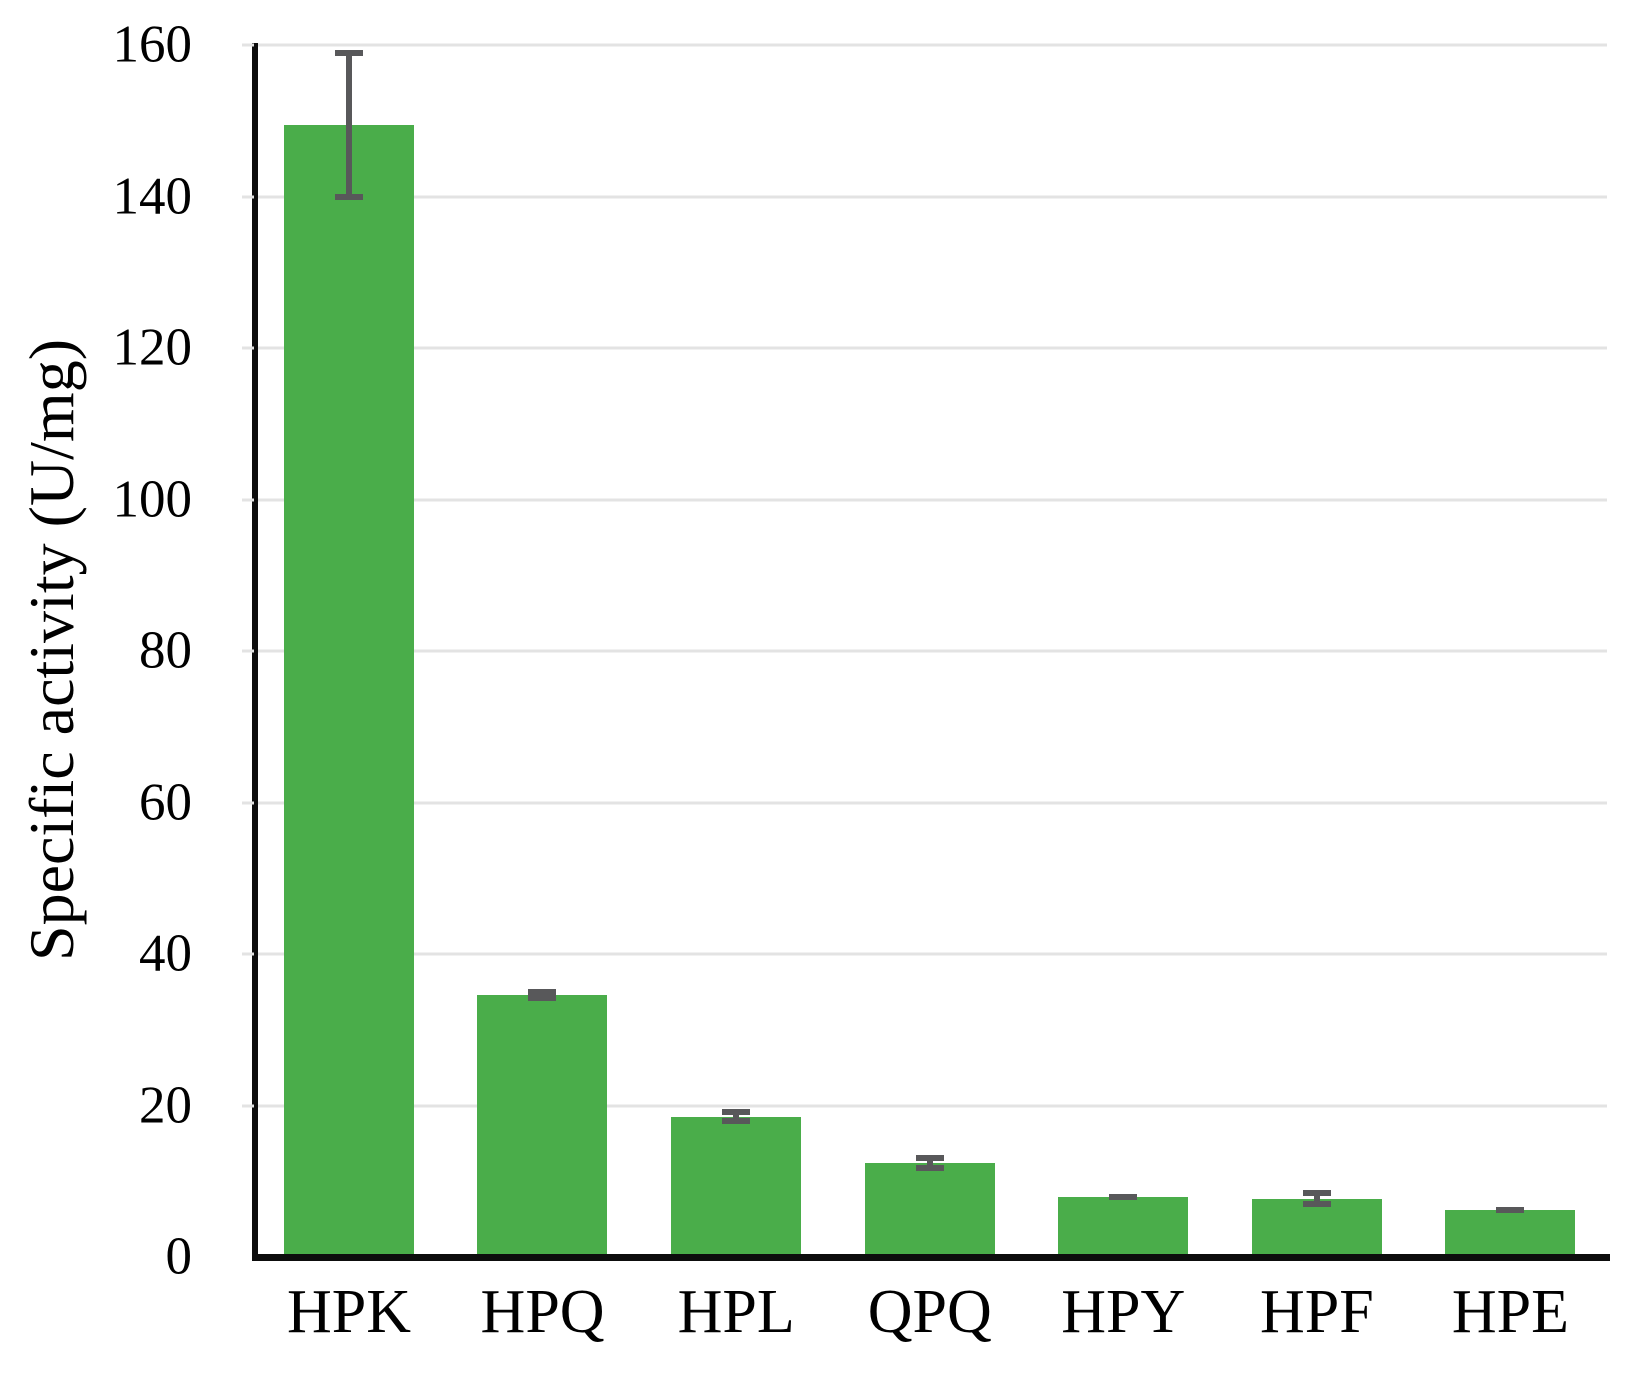  What do you see at coordinates (349, 1312) in the screenshot?
I see `x-tick-label-hpk: HPK` at bounding box center [349, 1312].